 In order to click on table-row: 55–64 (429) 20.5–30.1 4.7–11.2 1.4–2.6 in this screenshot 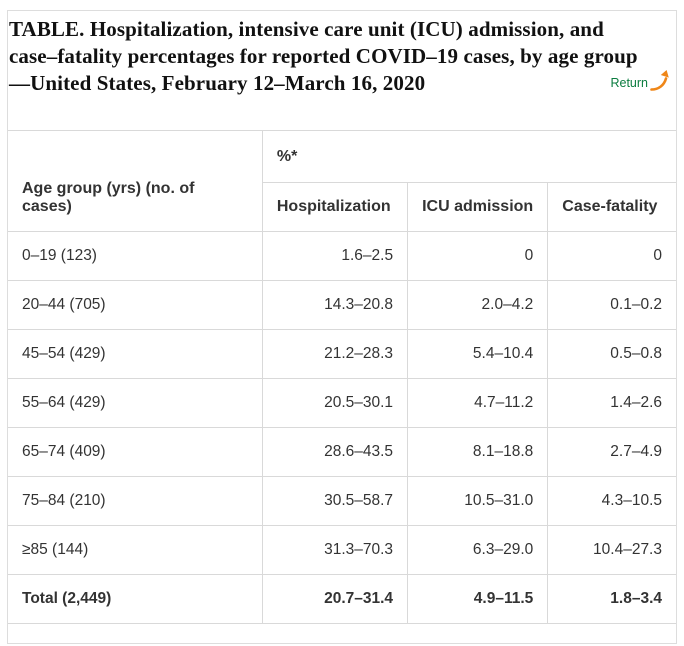, I will do `click(342, 403)`.